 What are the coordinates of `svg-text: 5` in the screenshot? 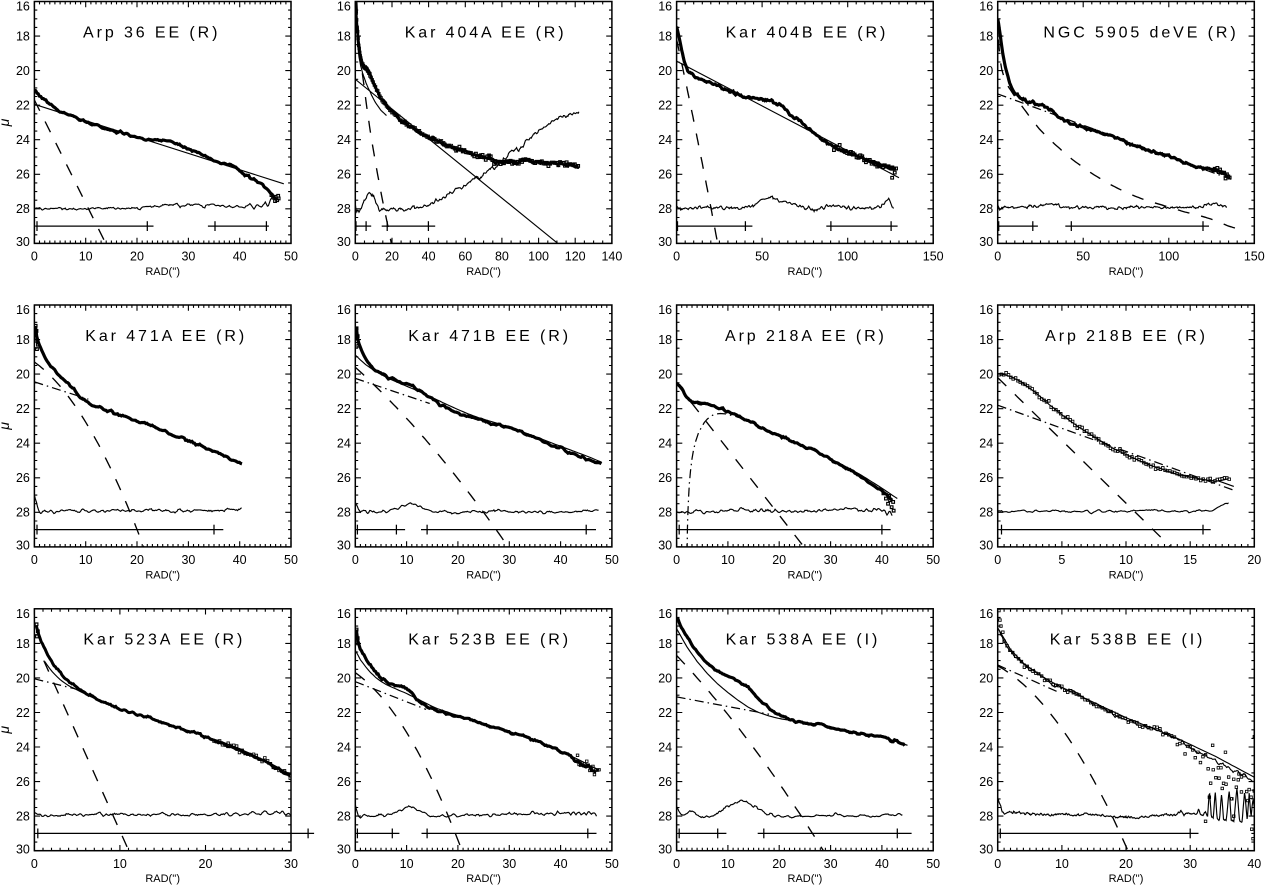 It's located at (1061, 560).